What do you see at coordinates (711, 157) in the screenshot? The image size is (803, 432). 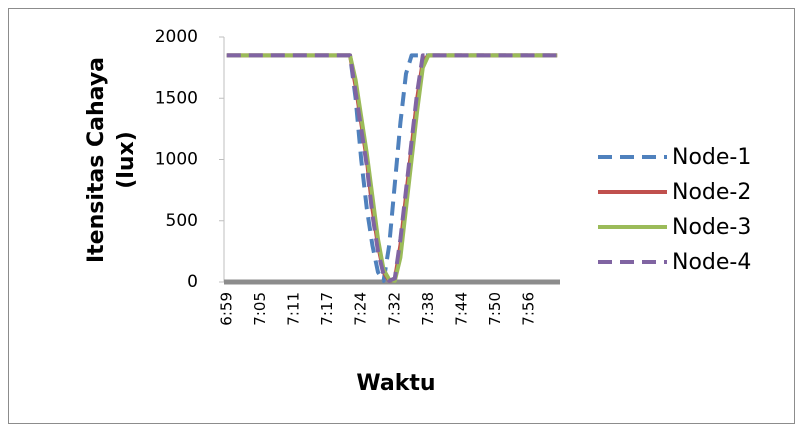 I see `legend-label: Node-1` at bounding box center [711, 157].